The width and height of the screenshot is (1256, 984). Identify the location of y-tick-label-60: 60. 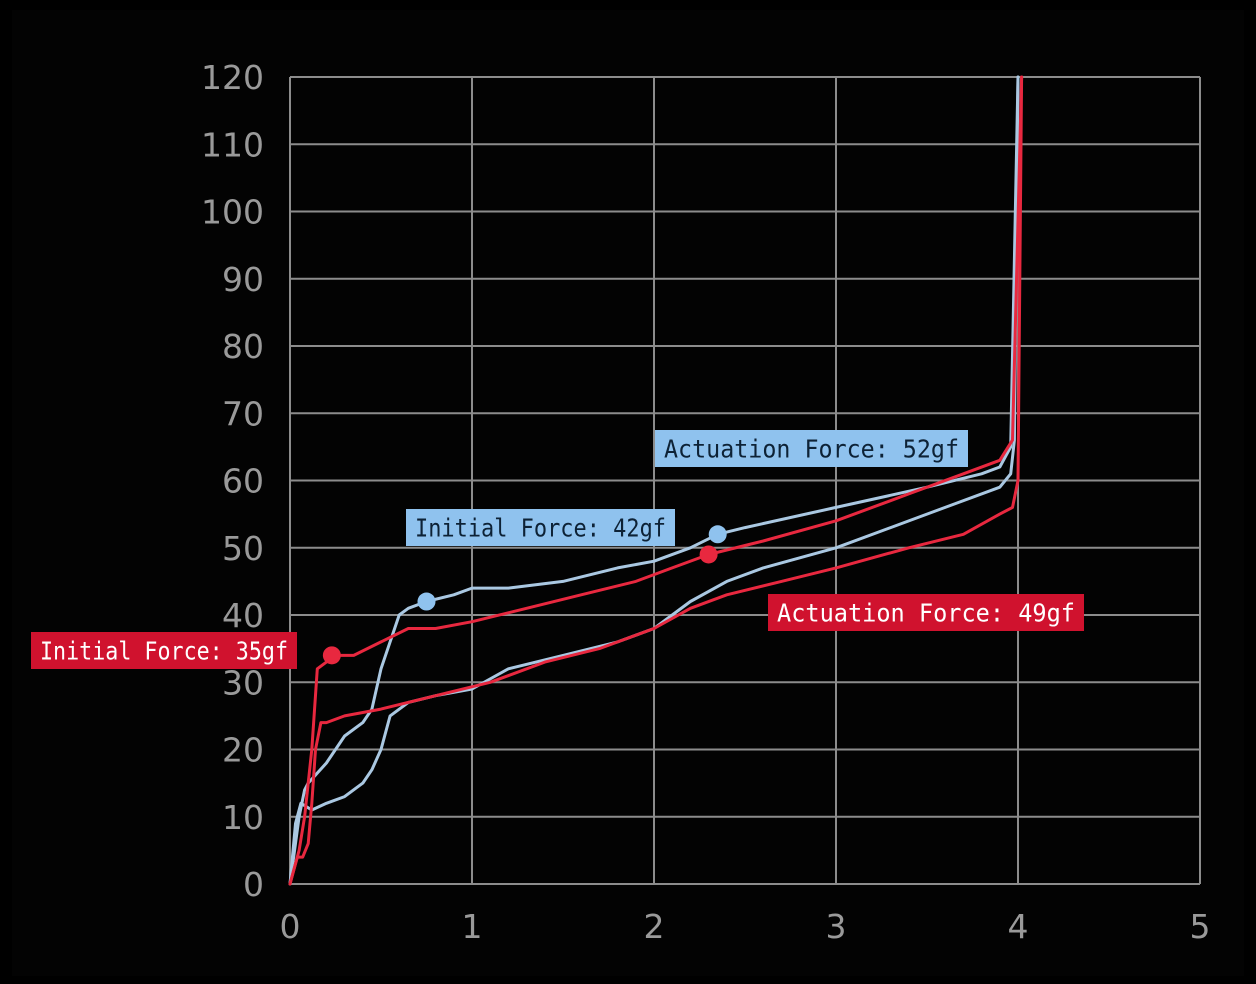
(243, 481).